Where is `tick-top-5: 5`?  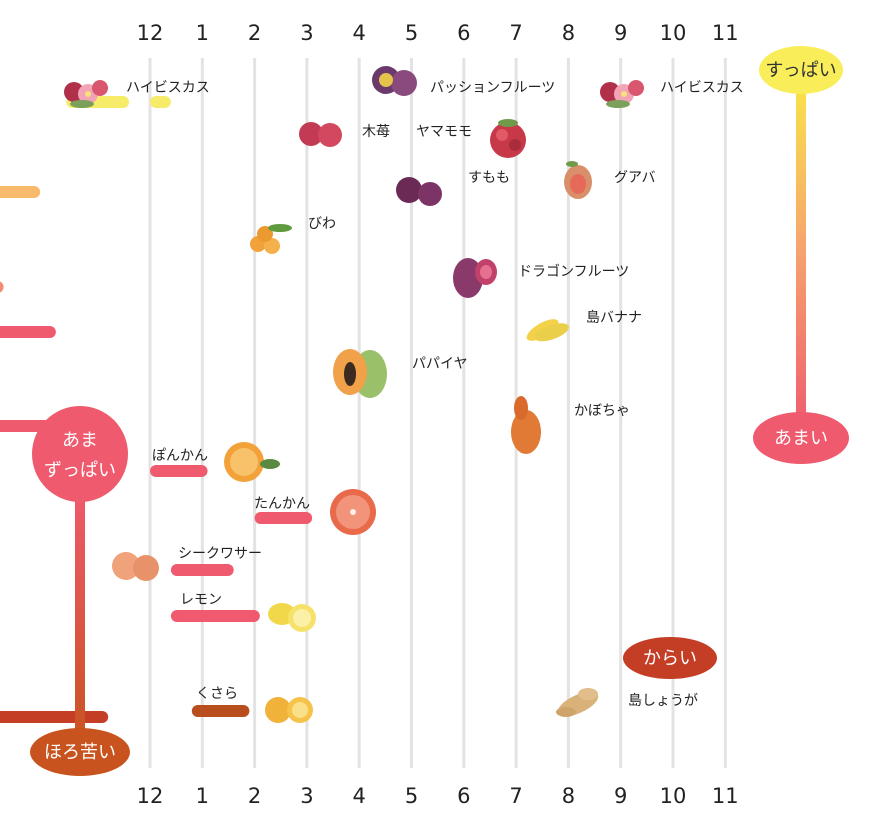
tick-top-5: 5 is located at coordinates (411, 33).